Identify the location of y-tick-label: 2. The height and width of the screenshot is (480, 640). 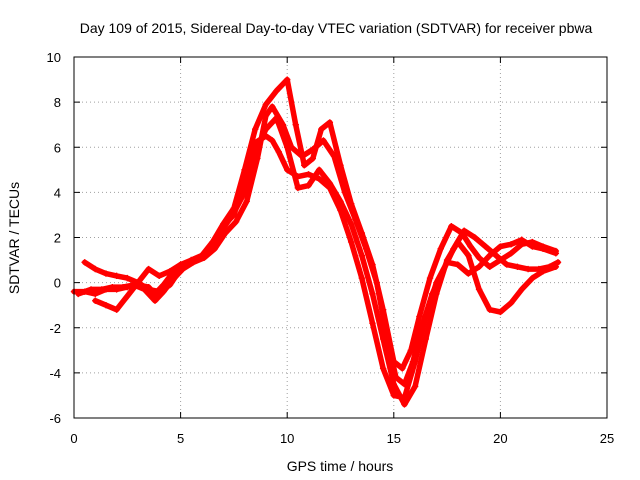
(57, 238).